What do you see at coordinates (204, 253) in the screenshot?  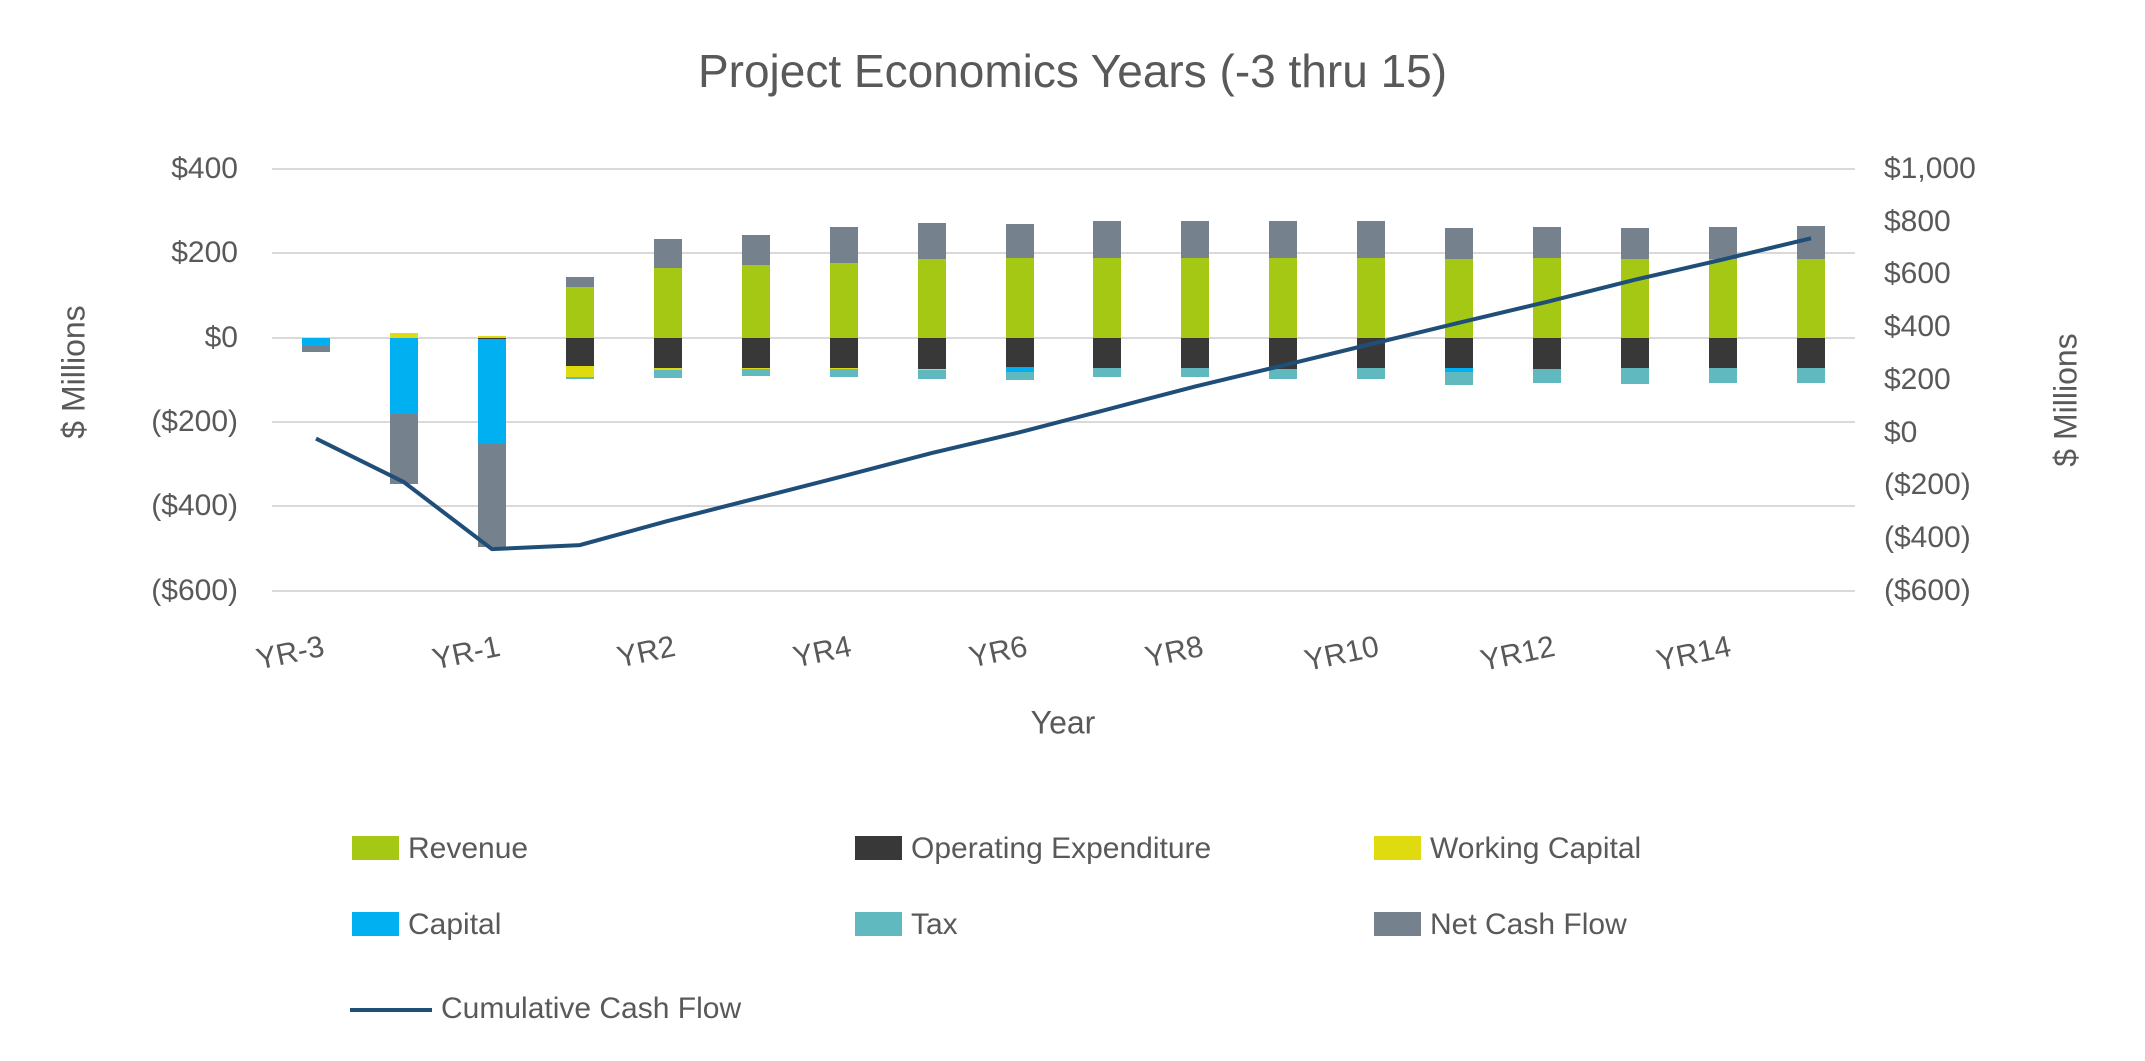 I see `left-axis-tick-label: $200` at bounding box center [204, 253].